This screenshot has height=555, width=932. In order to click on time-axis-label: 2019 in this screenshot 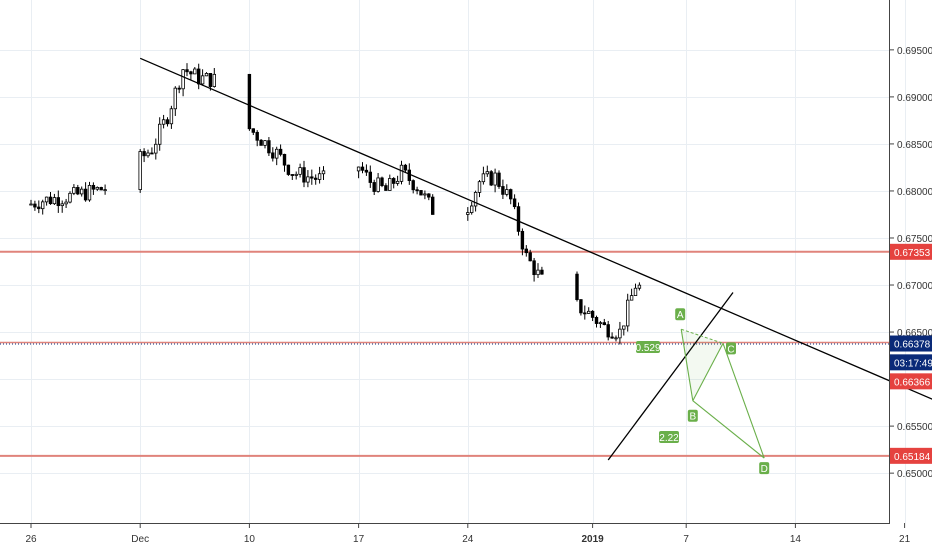, I will do `click(592, 539)`.